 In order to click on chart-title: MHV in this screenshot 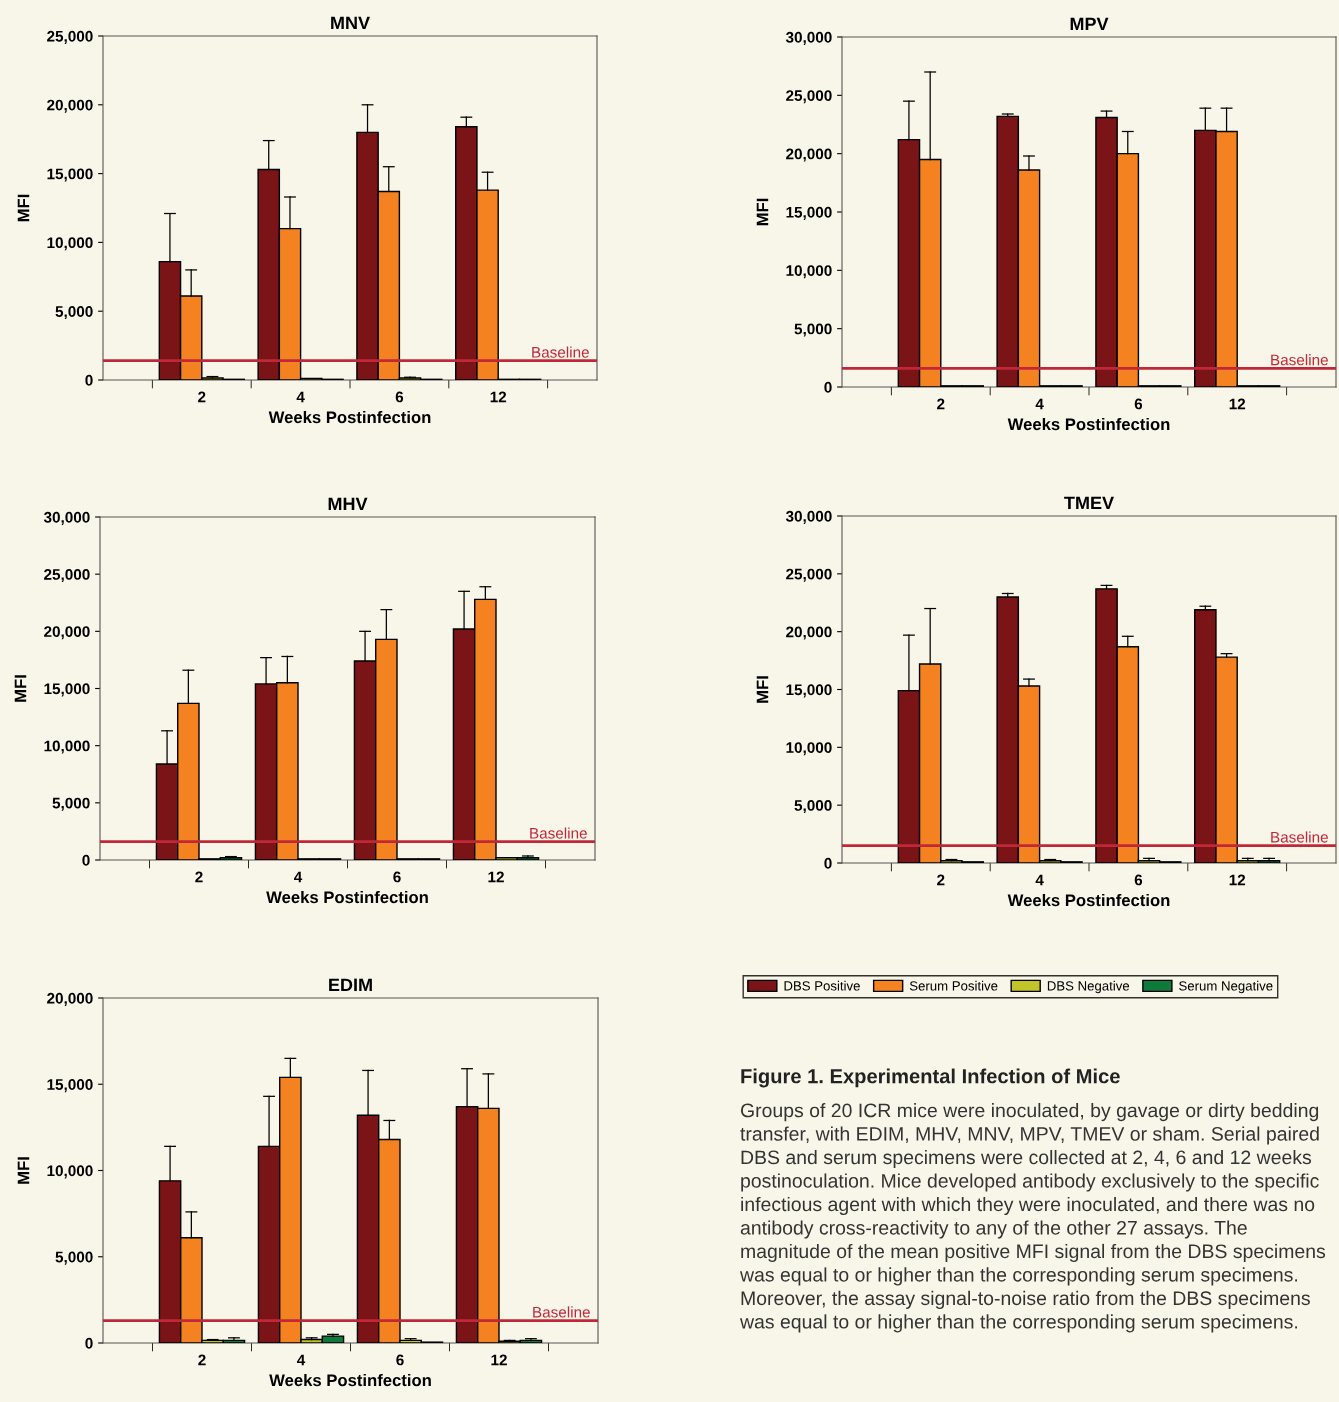, I will do `click(348, 504)`.